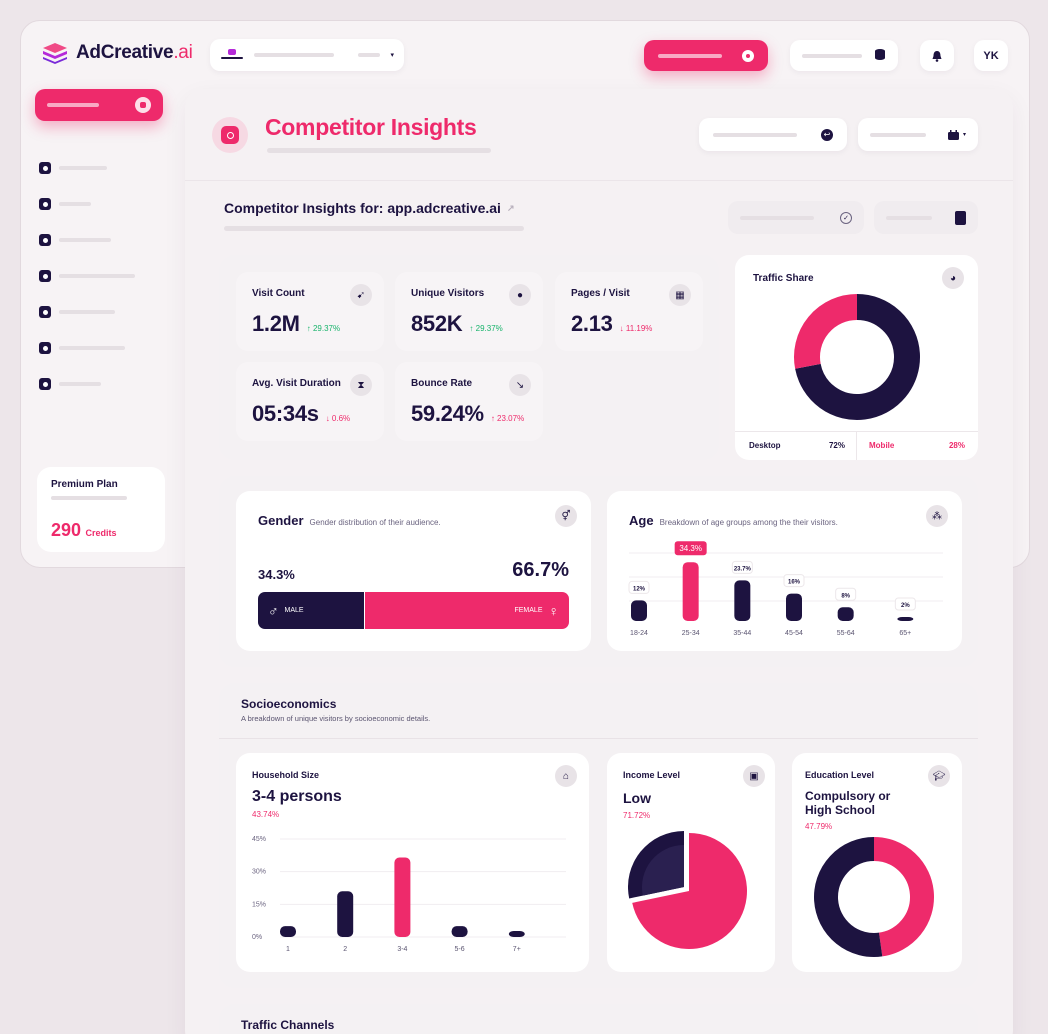 The image size is (1048, 1034). Describe the element at coordinates (848, 897) in the screenshot. I see `education-slice-other` at that location.